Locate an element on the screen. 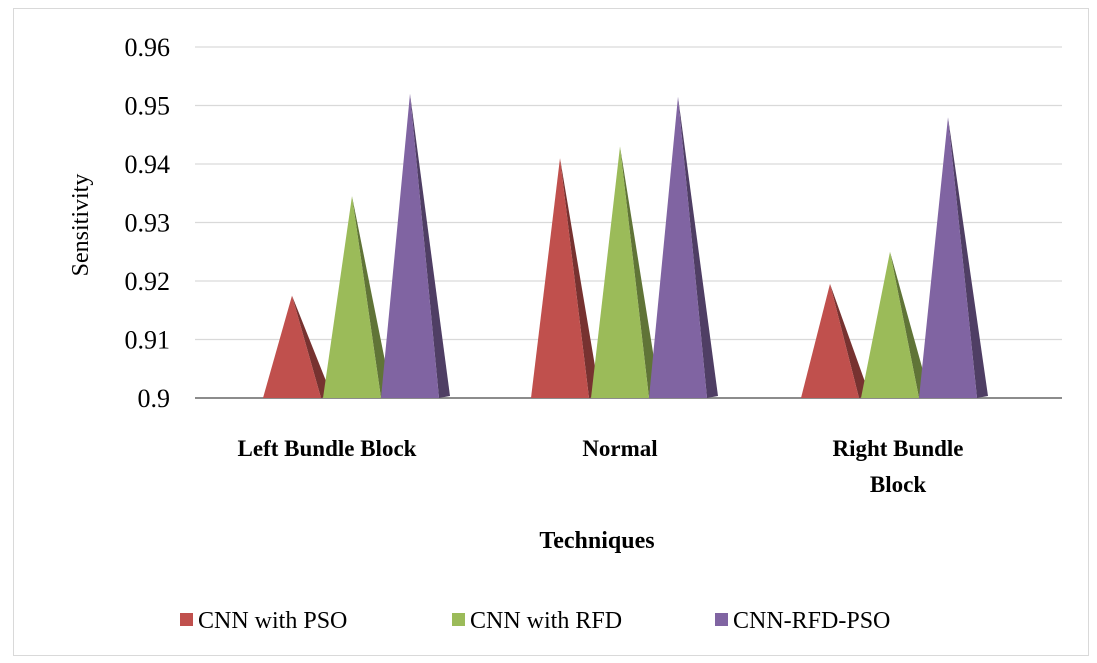 Image resolution: width=1097 pixels, height=663 pixels. category-labels: Left Bundle Block Normal Right Bundle Block is located at coordinates (601, 466).